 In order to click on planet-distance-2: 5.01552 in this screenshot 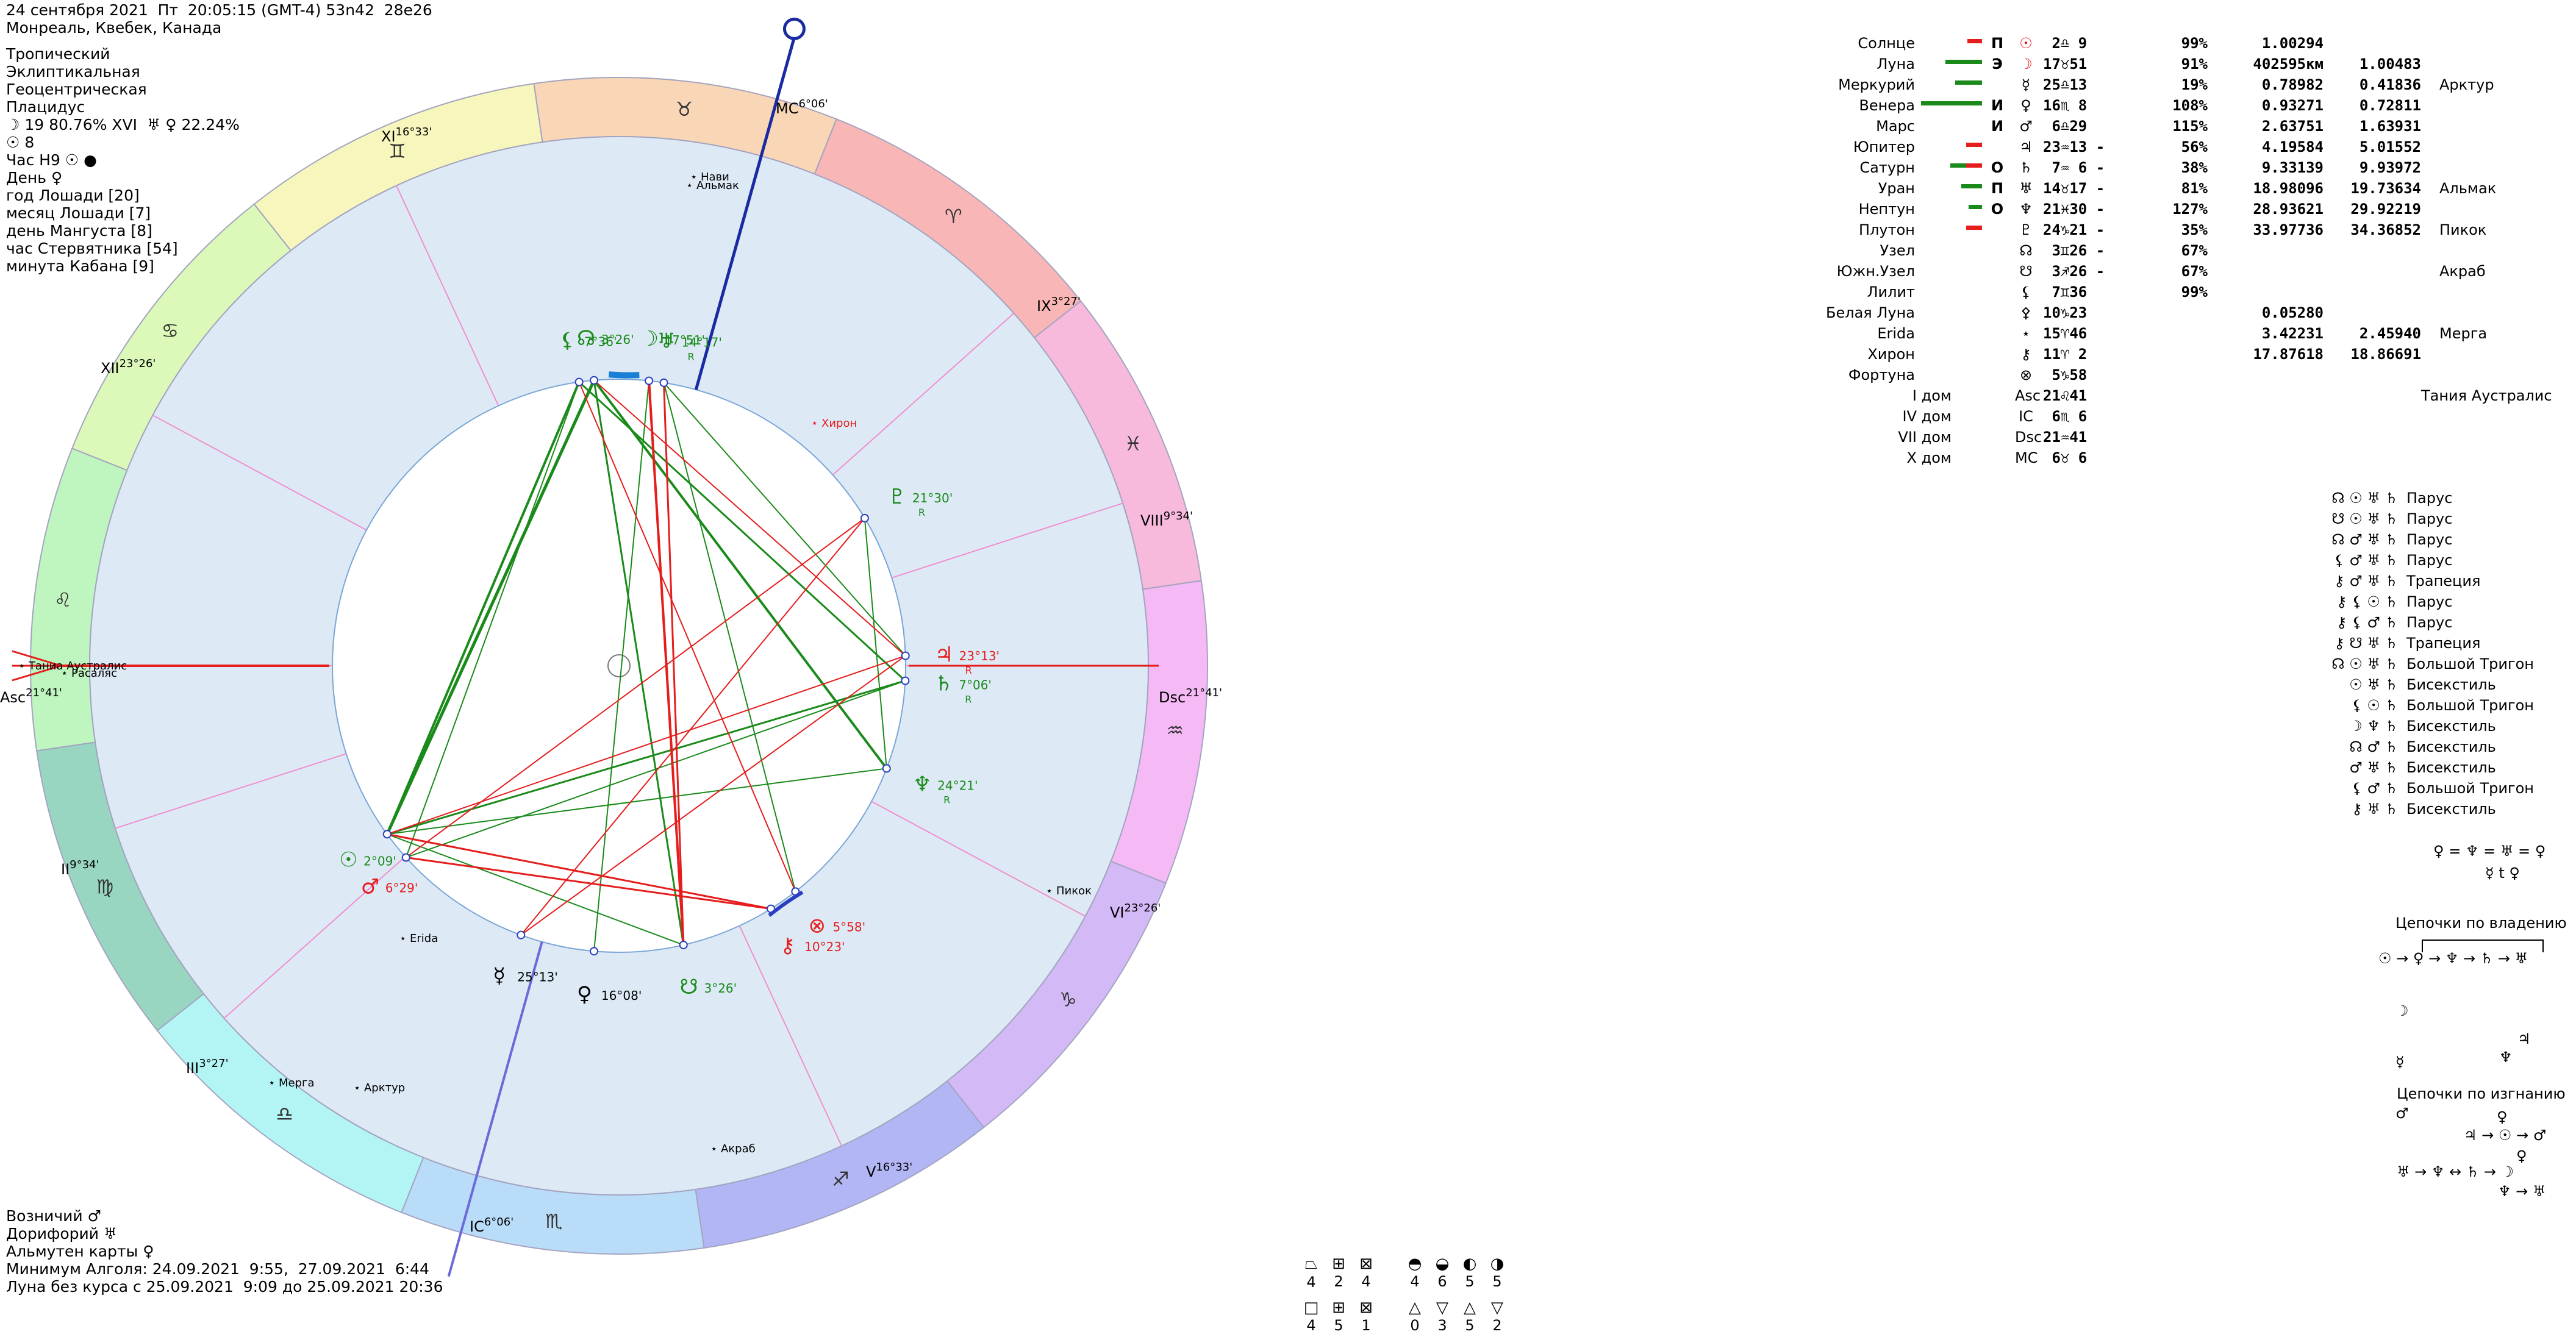, I will do `click(2390, 146)`.